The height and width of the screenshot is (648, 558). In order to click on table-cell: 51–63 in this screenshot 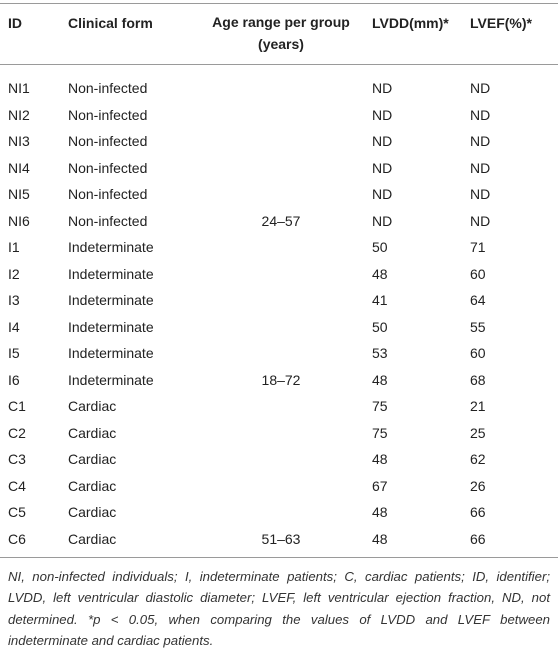, I will do `click(281, 538)`.